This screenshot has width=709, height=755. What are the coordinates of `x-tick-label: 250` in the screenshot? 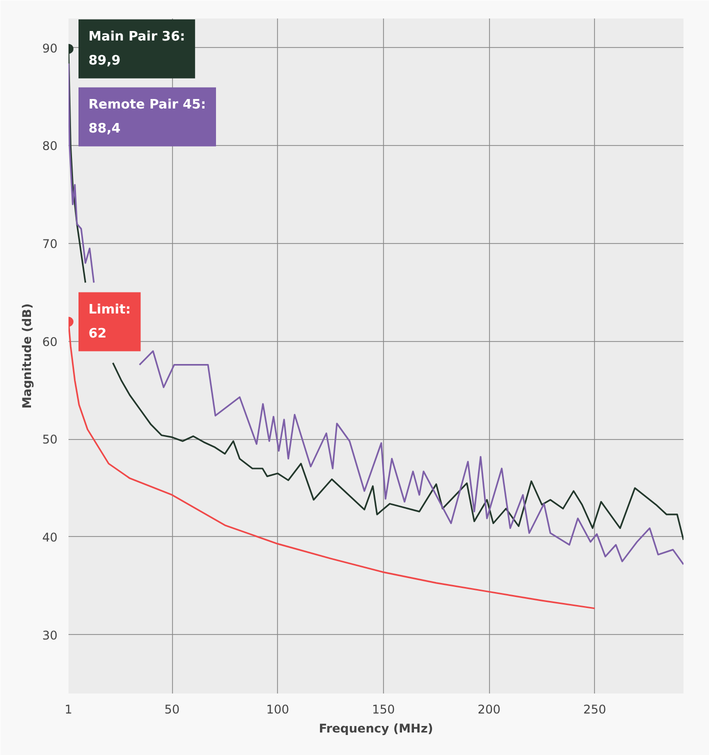 It's located at (594, 709).